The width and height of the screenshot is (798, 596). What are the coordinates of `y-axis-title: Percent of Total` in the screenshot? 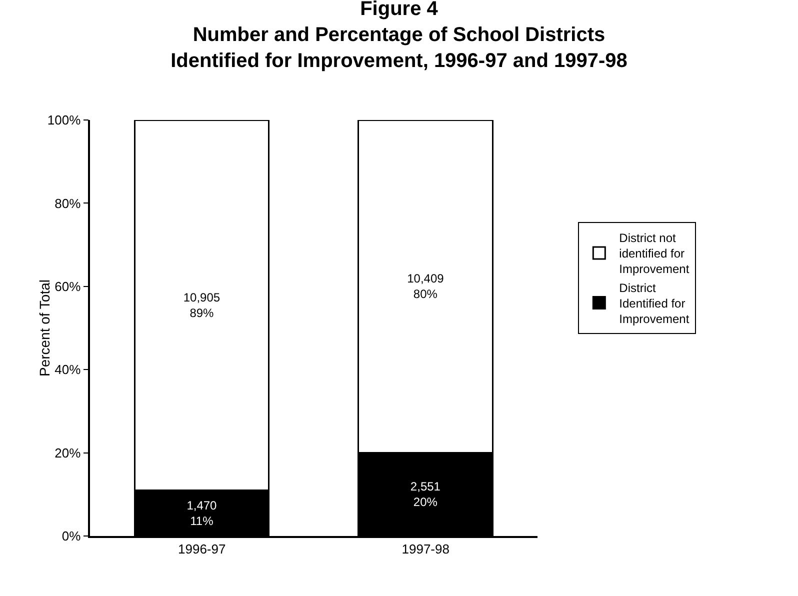 It's located at (44, 328).